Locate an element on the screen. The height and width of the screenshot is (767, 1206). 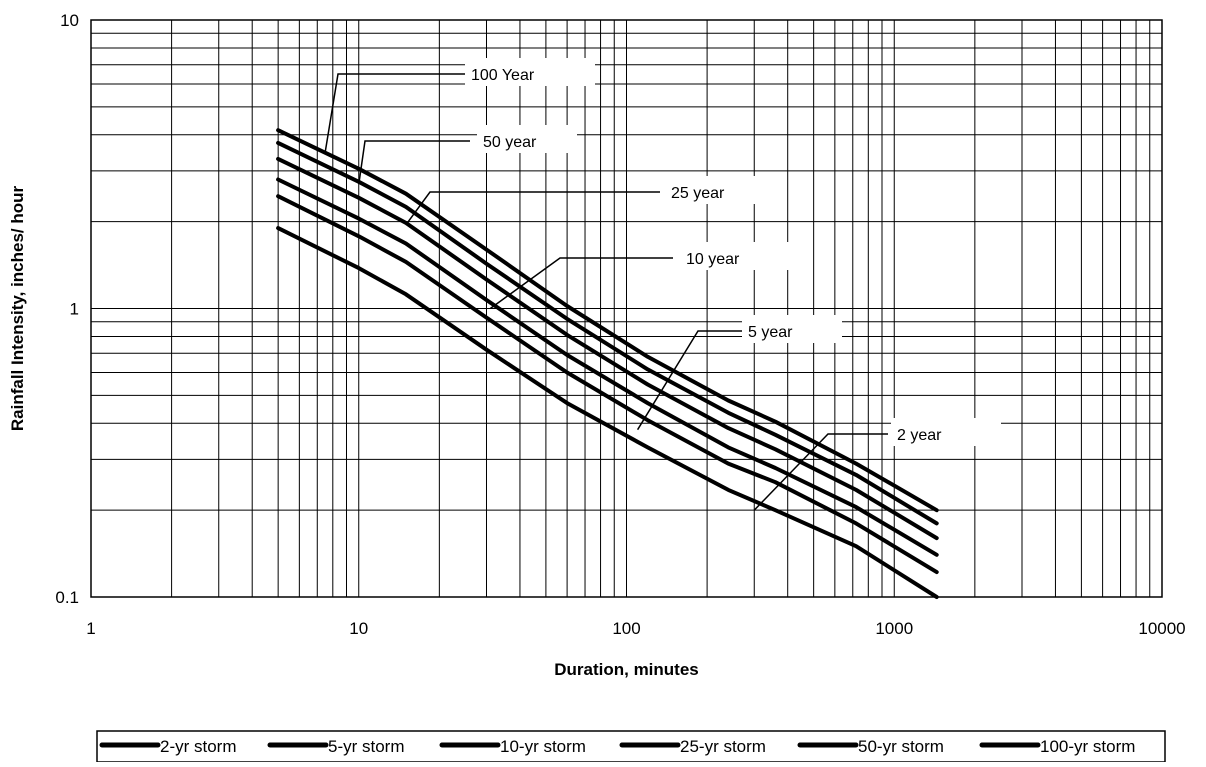
legend-label: 50-yr storm is located at coordinates (901, 746).